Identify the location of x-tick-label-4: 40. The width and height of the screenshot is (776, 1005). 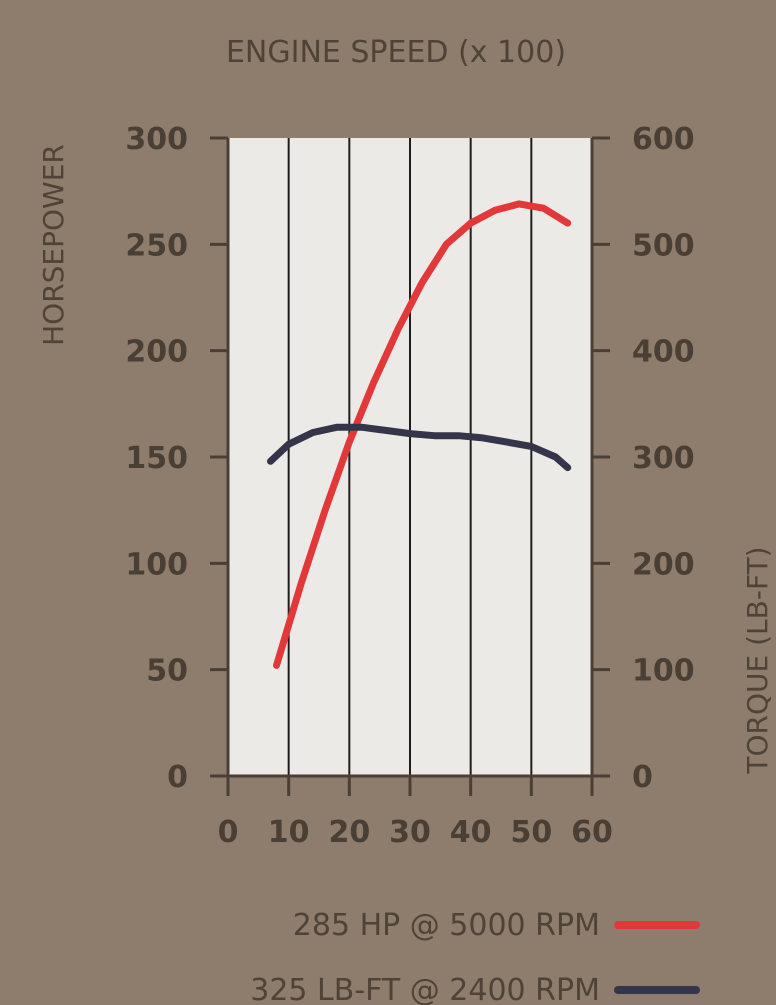
(471, 832).